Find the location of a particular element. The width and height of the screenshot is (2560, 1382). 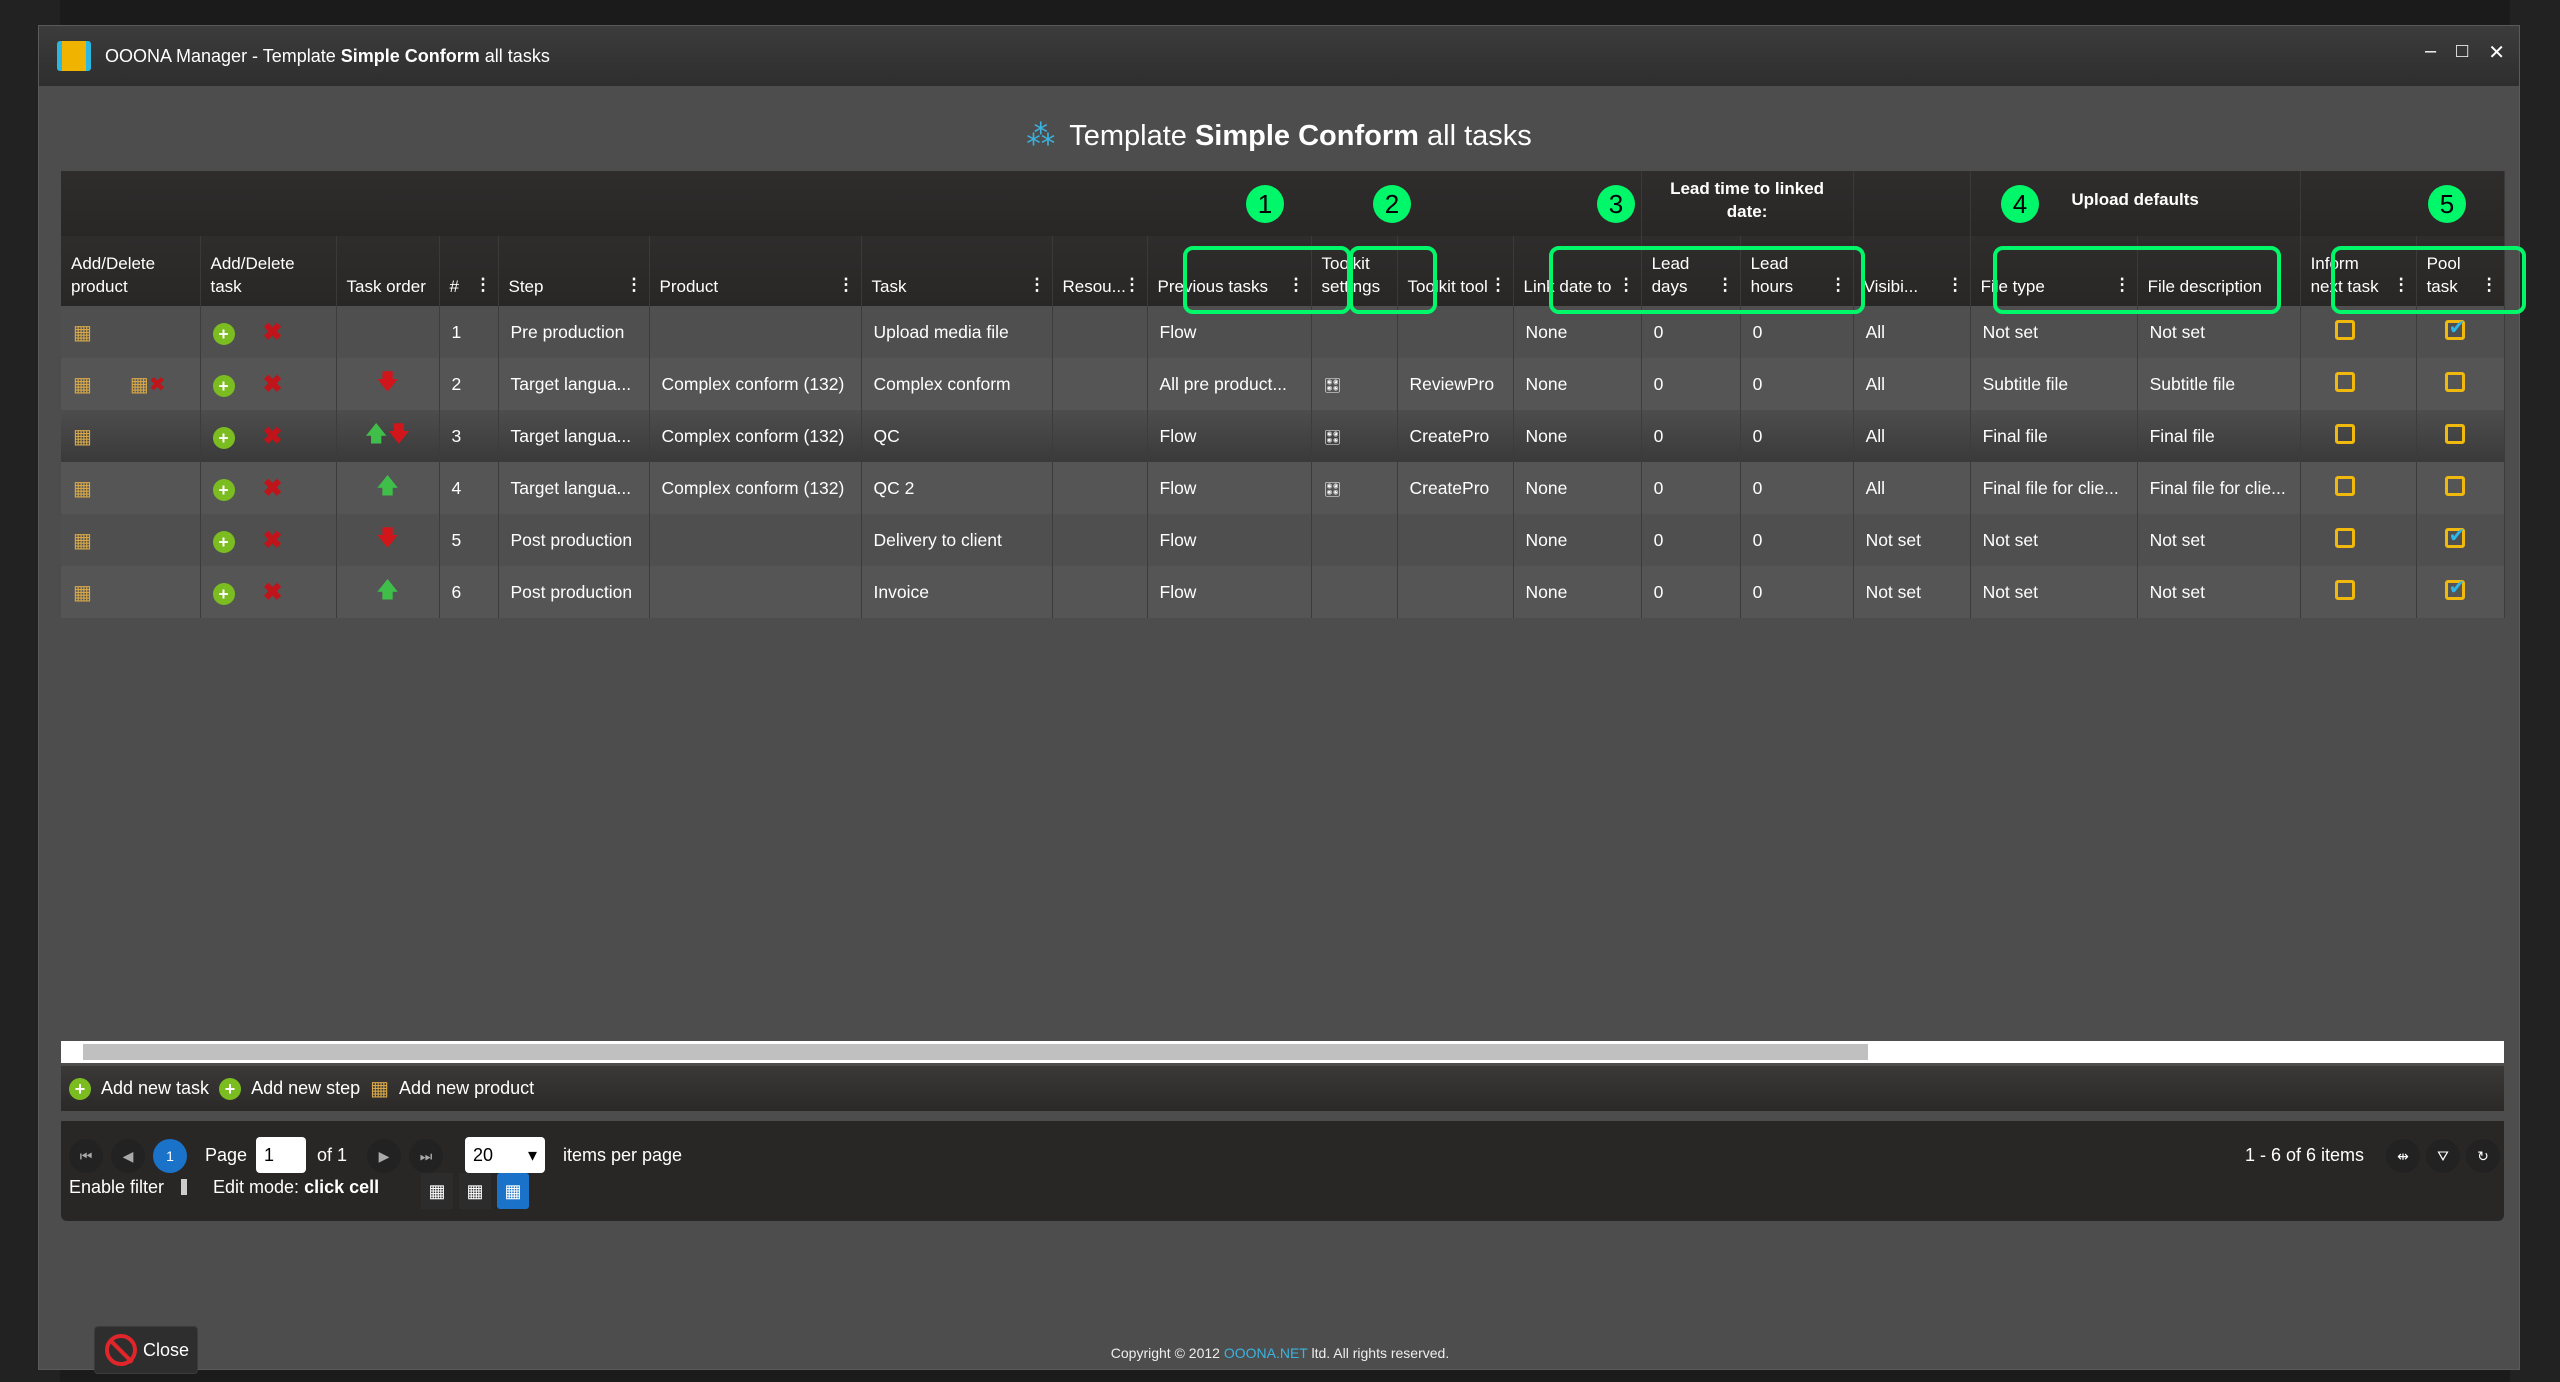

toolkit-settings-cell is located at coordinates (1354, 332).